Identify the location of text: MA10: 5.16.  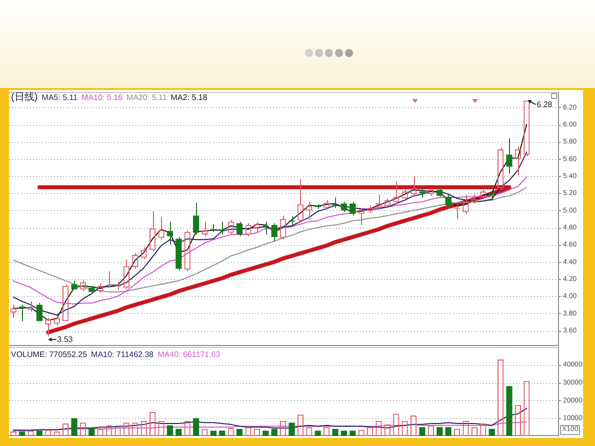
(102, 97).